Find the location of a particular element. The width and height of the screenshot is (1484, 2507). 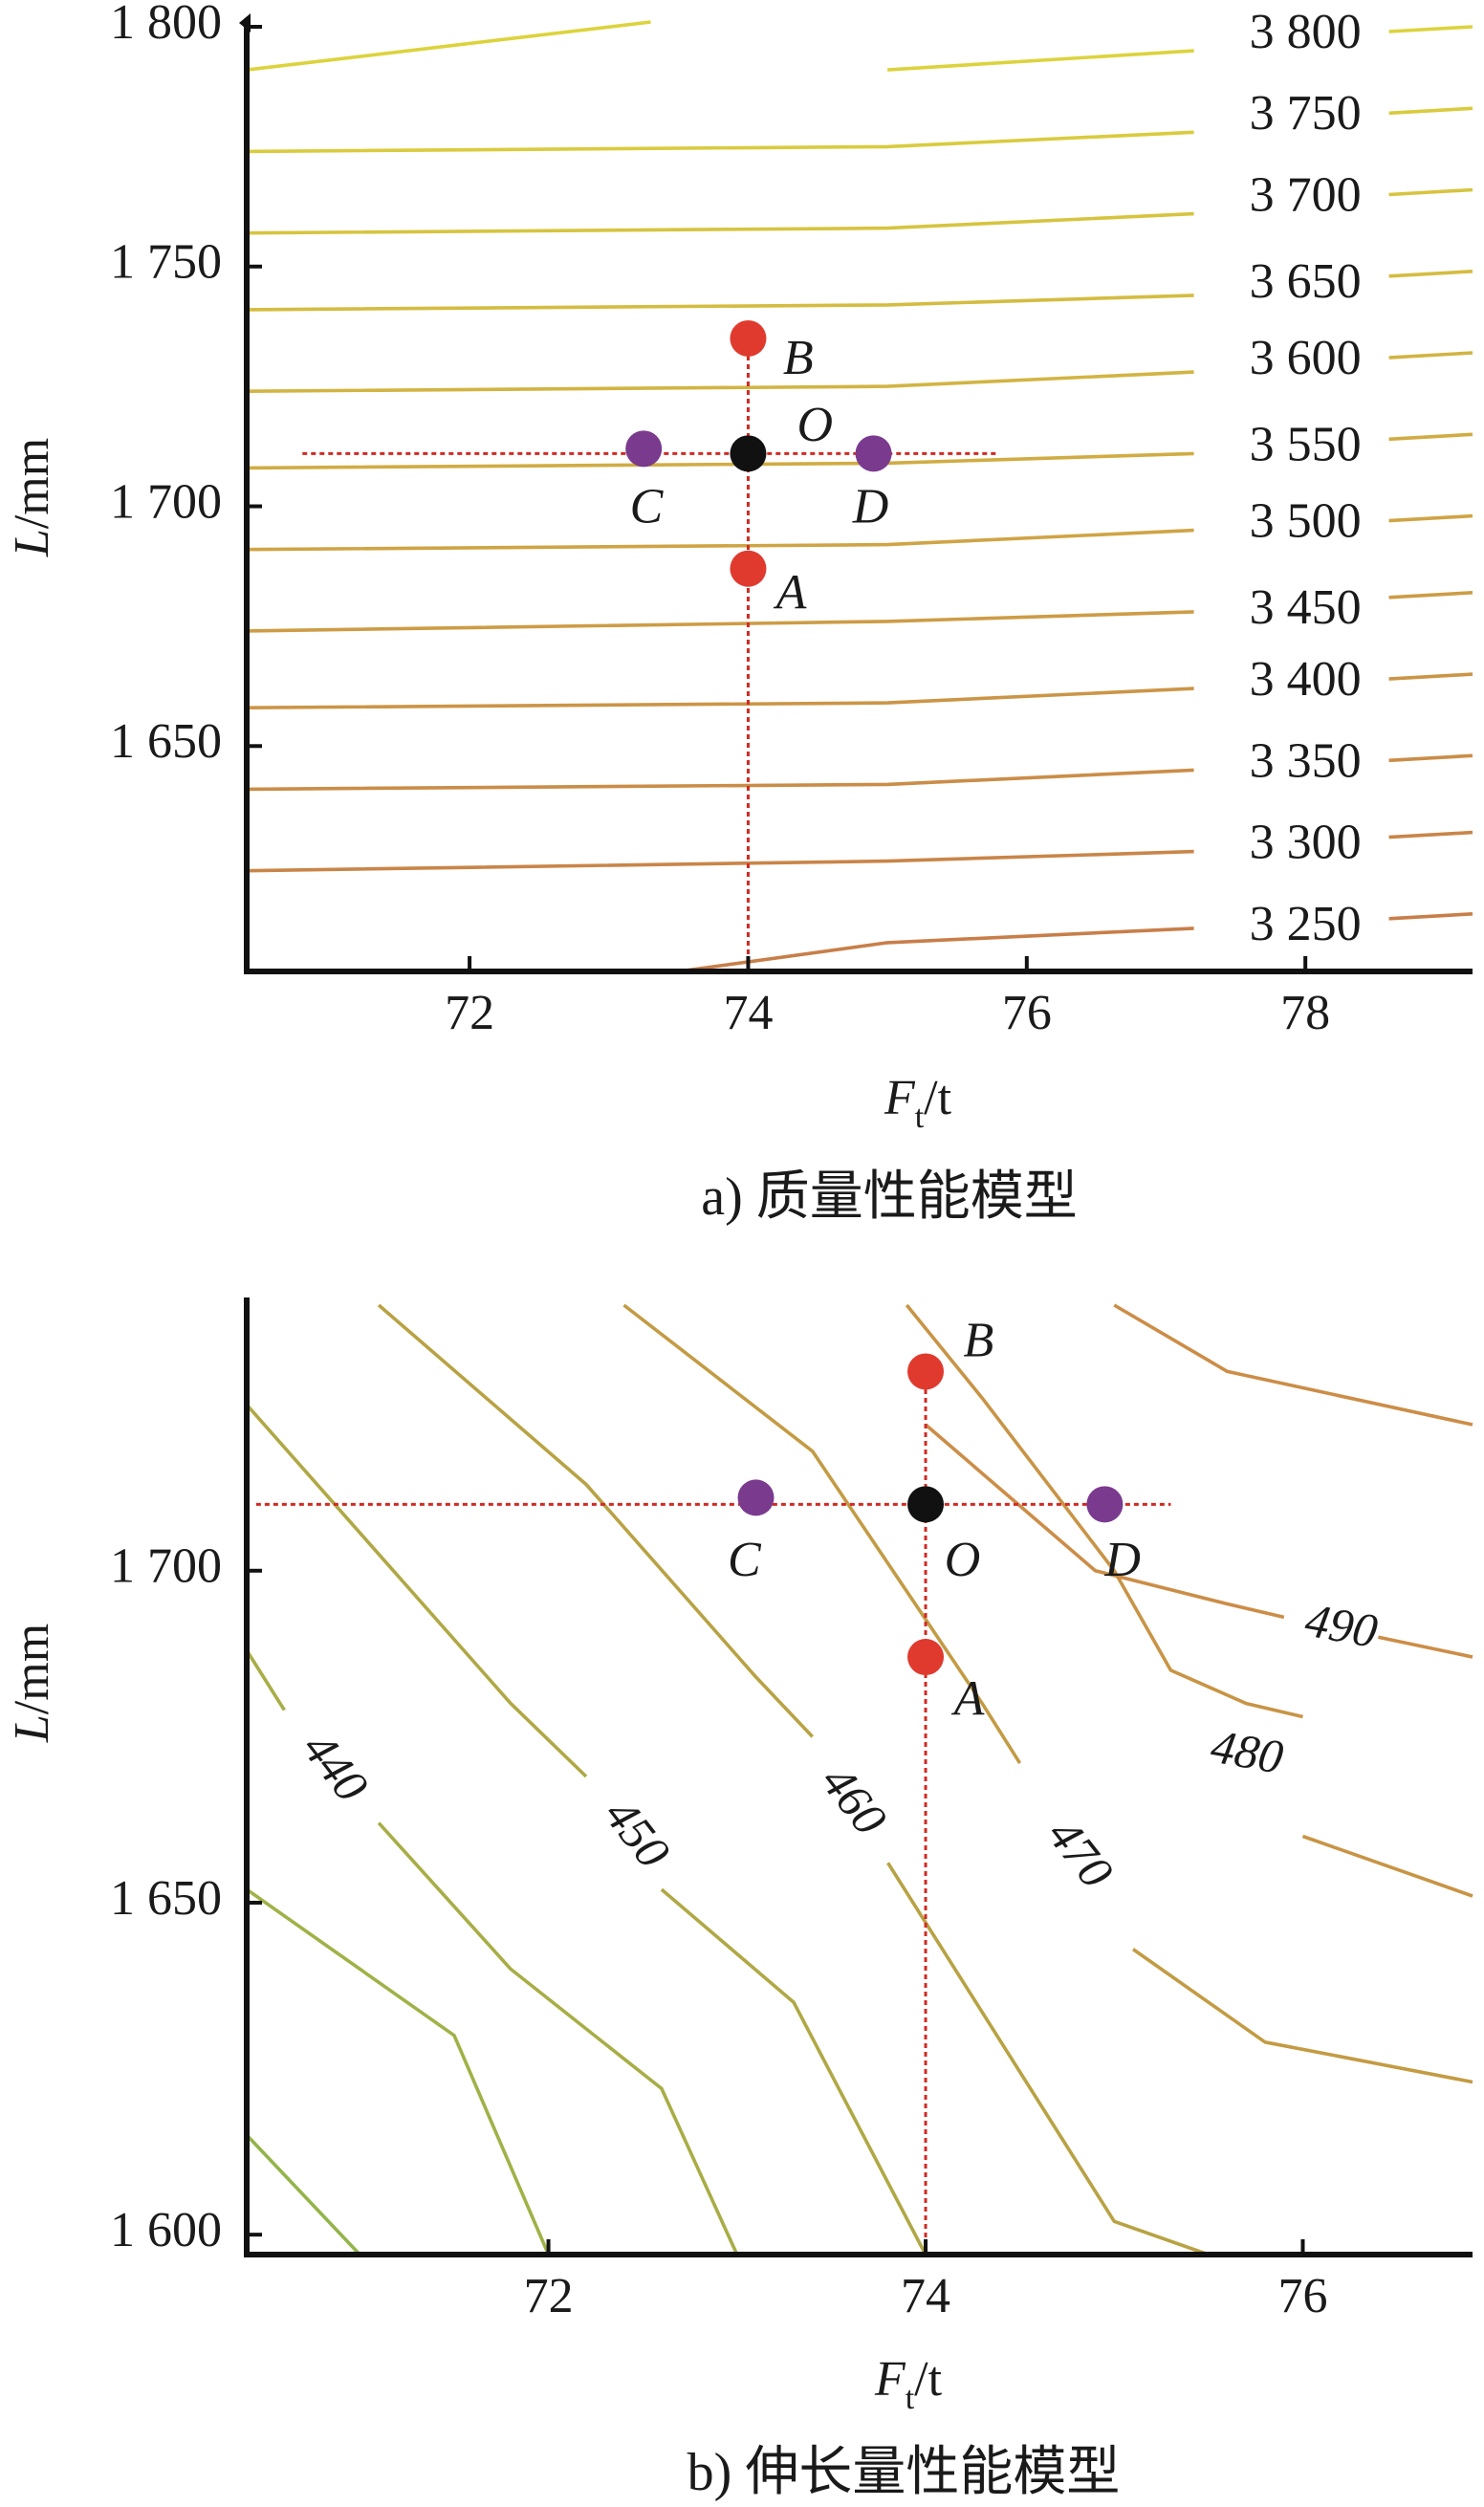

contour-label: 3 300 is located at coordinates (1306, 843).